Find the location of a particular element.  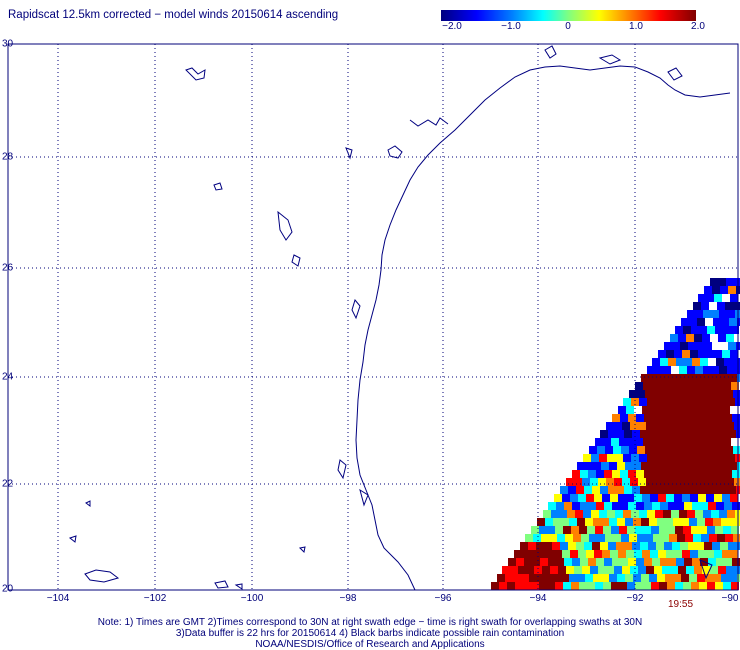

lon-label: −98 is located at coordinates (348, 598).